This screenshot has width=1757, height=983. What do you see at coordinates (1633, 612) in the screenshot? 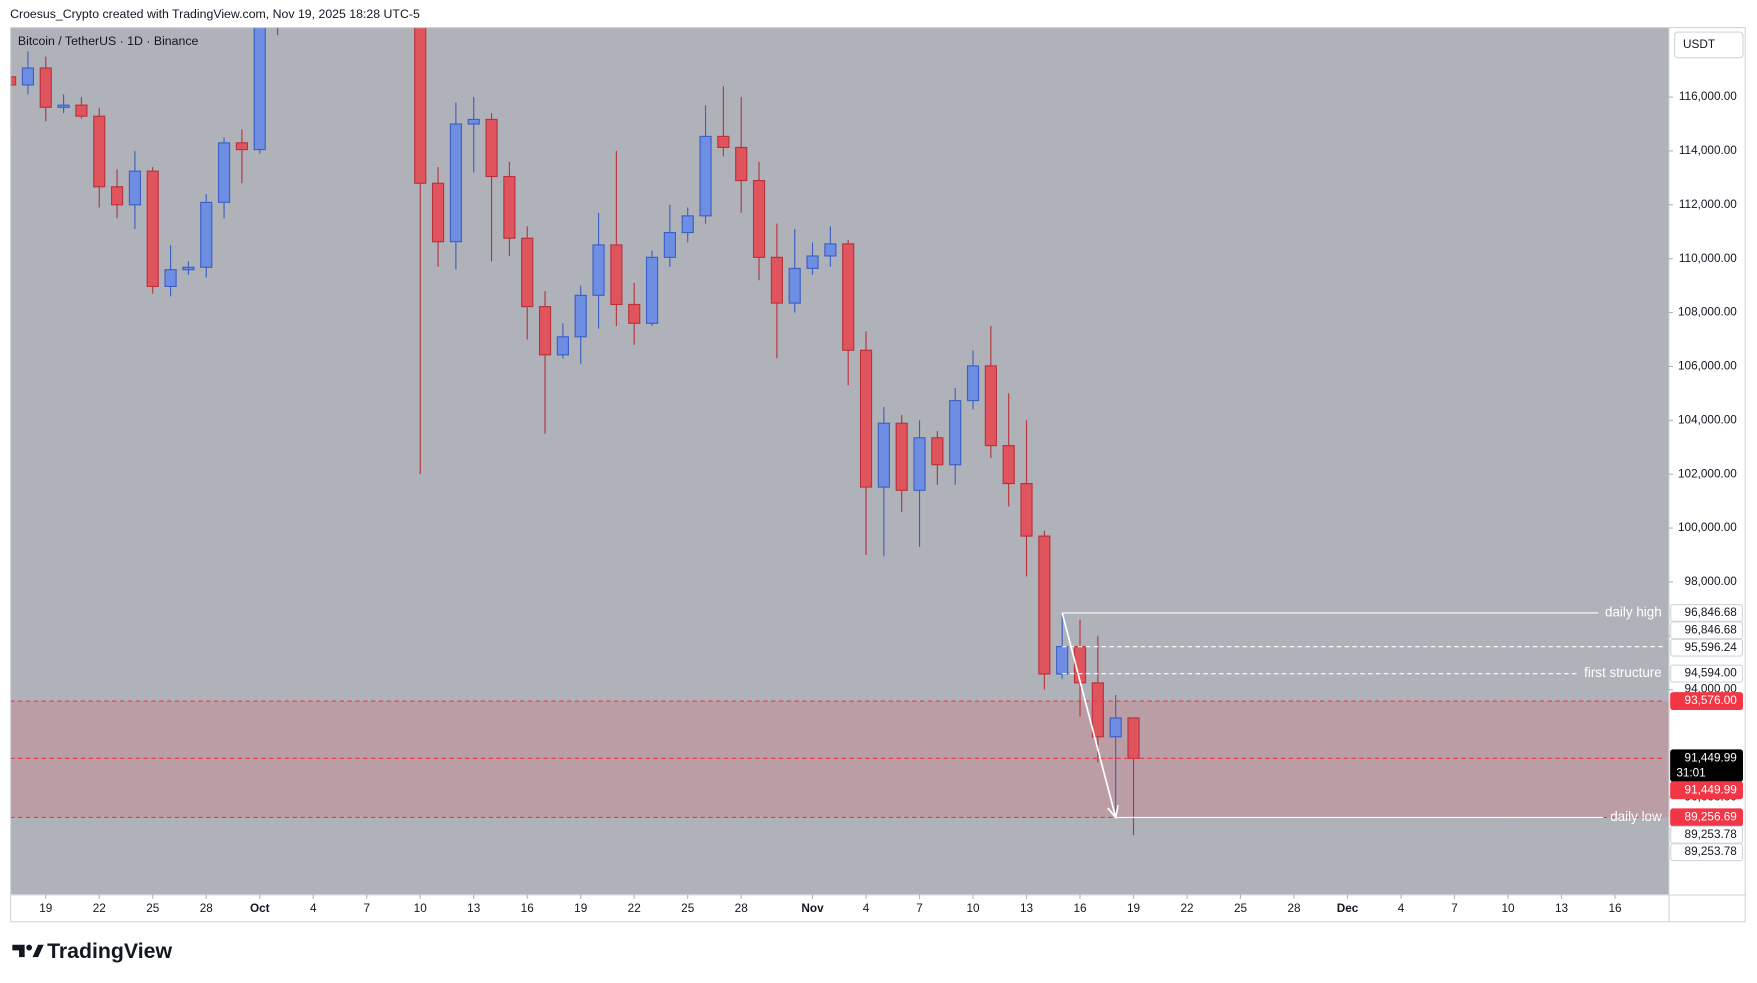
I see `level-label: daily high` at bounding box center [1633, 612].